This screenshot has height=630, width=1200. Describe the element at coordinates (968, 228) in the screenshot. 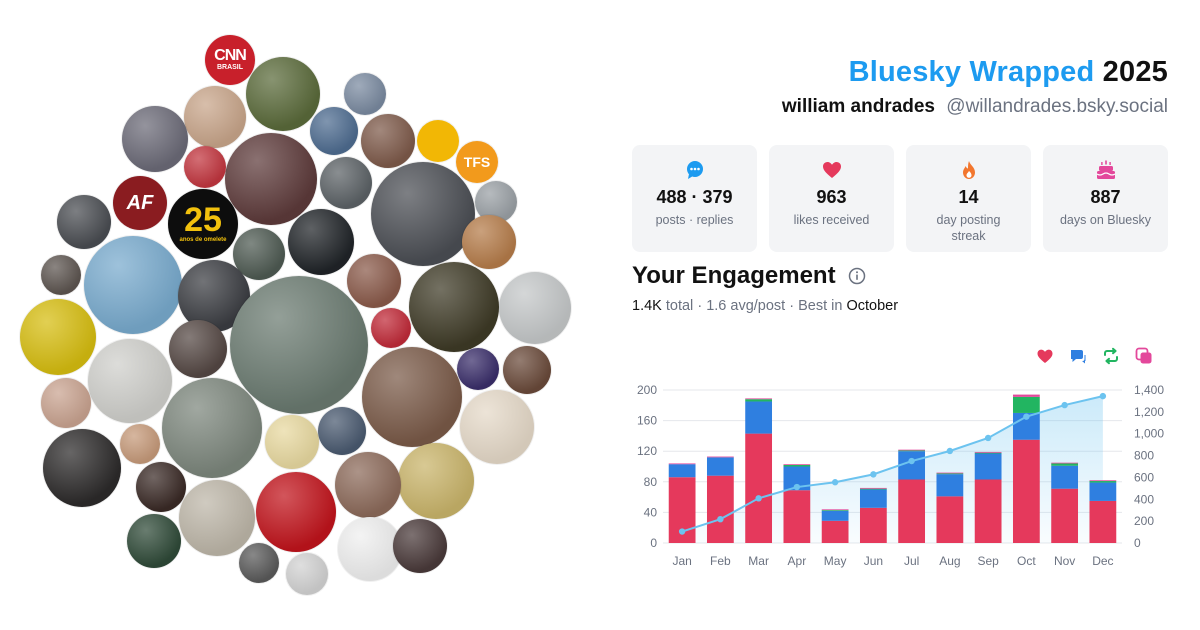

I see `stat-label: day posting streak` at that location.